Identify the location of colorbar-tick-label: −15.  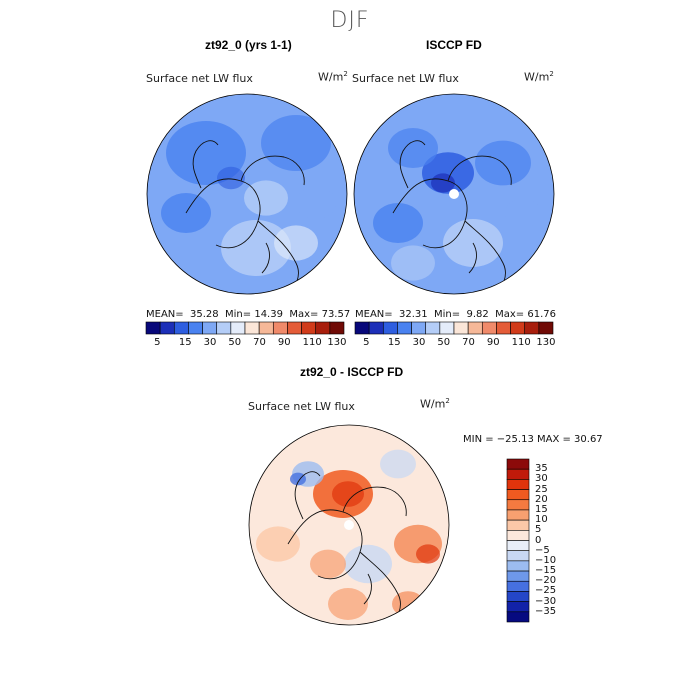
(546, 571).